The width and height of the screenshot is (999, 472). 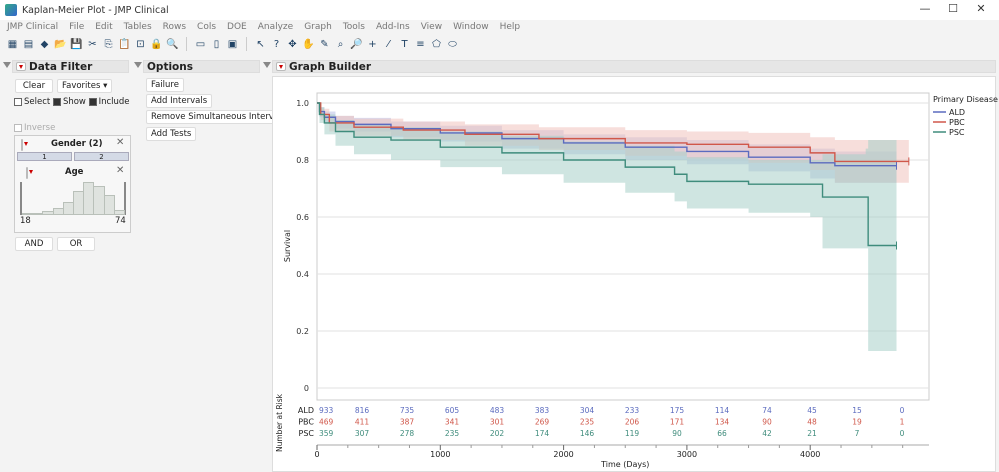 I want to click on failure-button: Failure, so click(x=165, y=85).